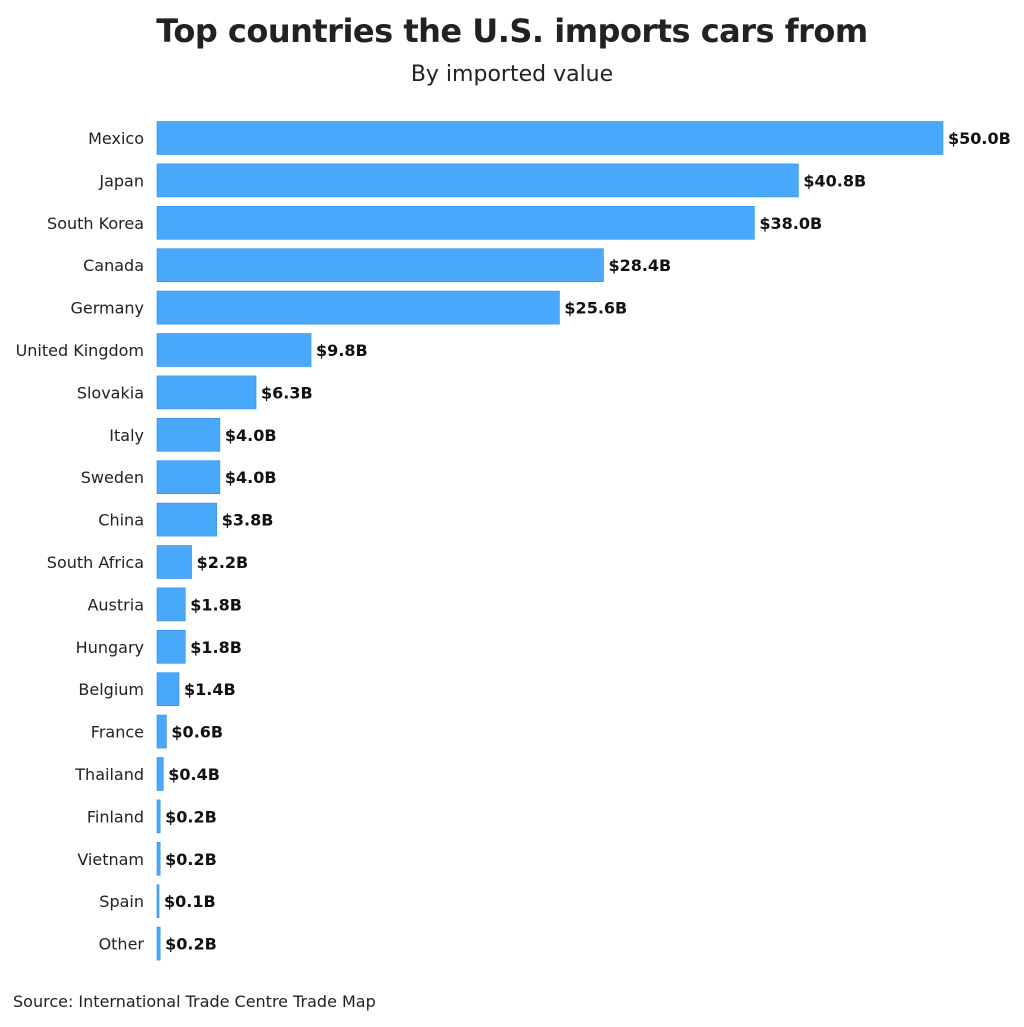  What do you see at coordinates (122, 944) in the screenshot?
I see `category-label: Other` at bounding box center [122, 944].